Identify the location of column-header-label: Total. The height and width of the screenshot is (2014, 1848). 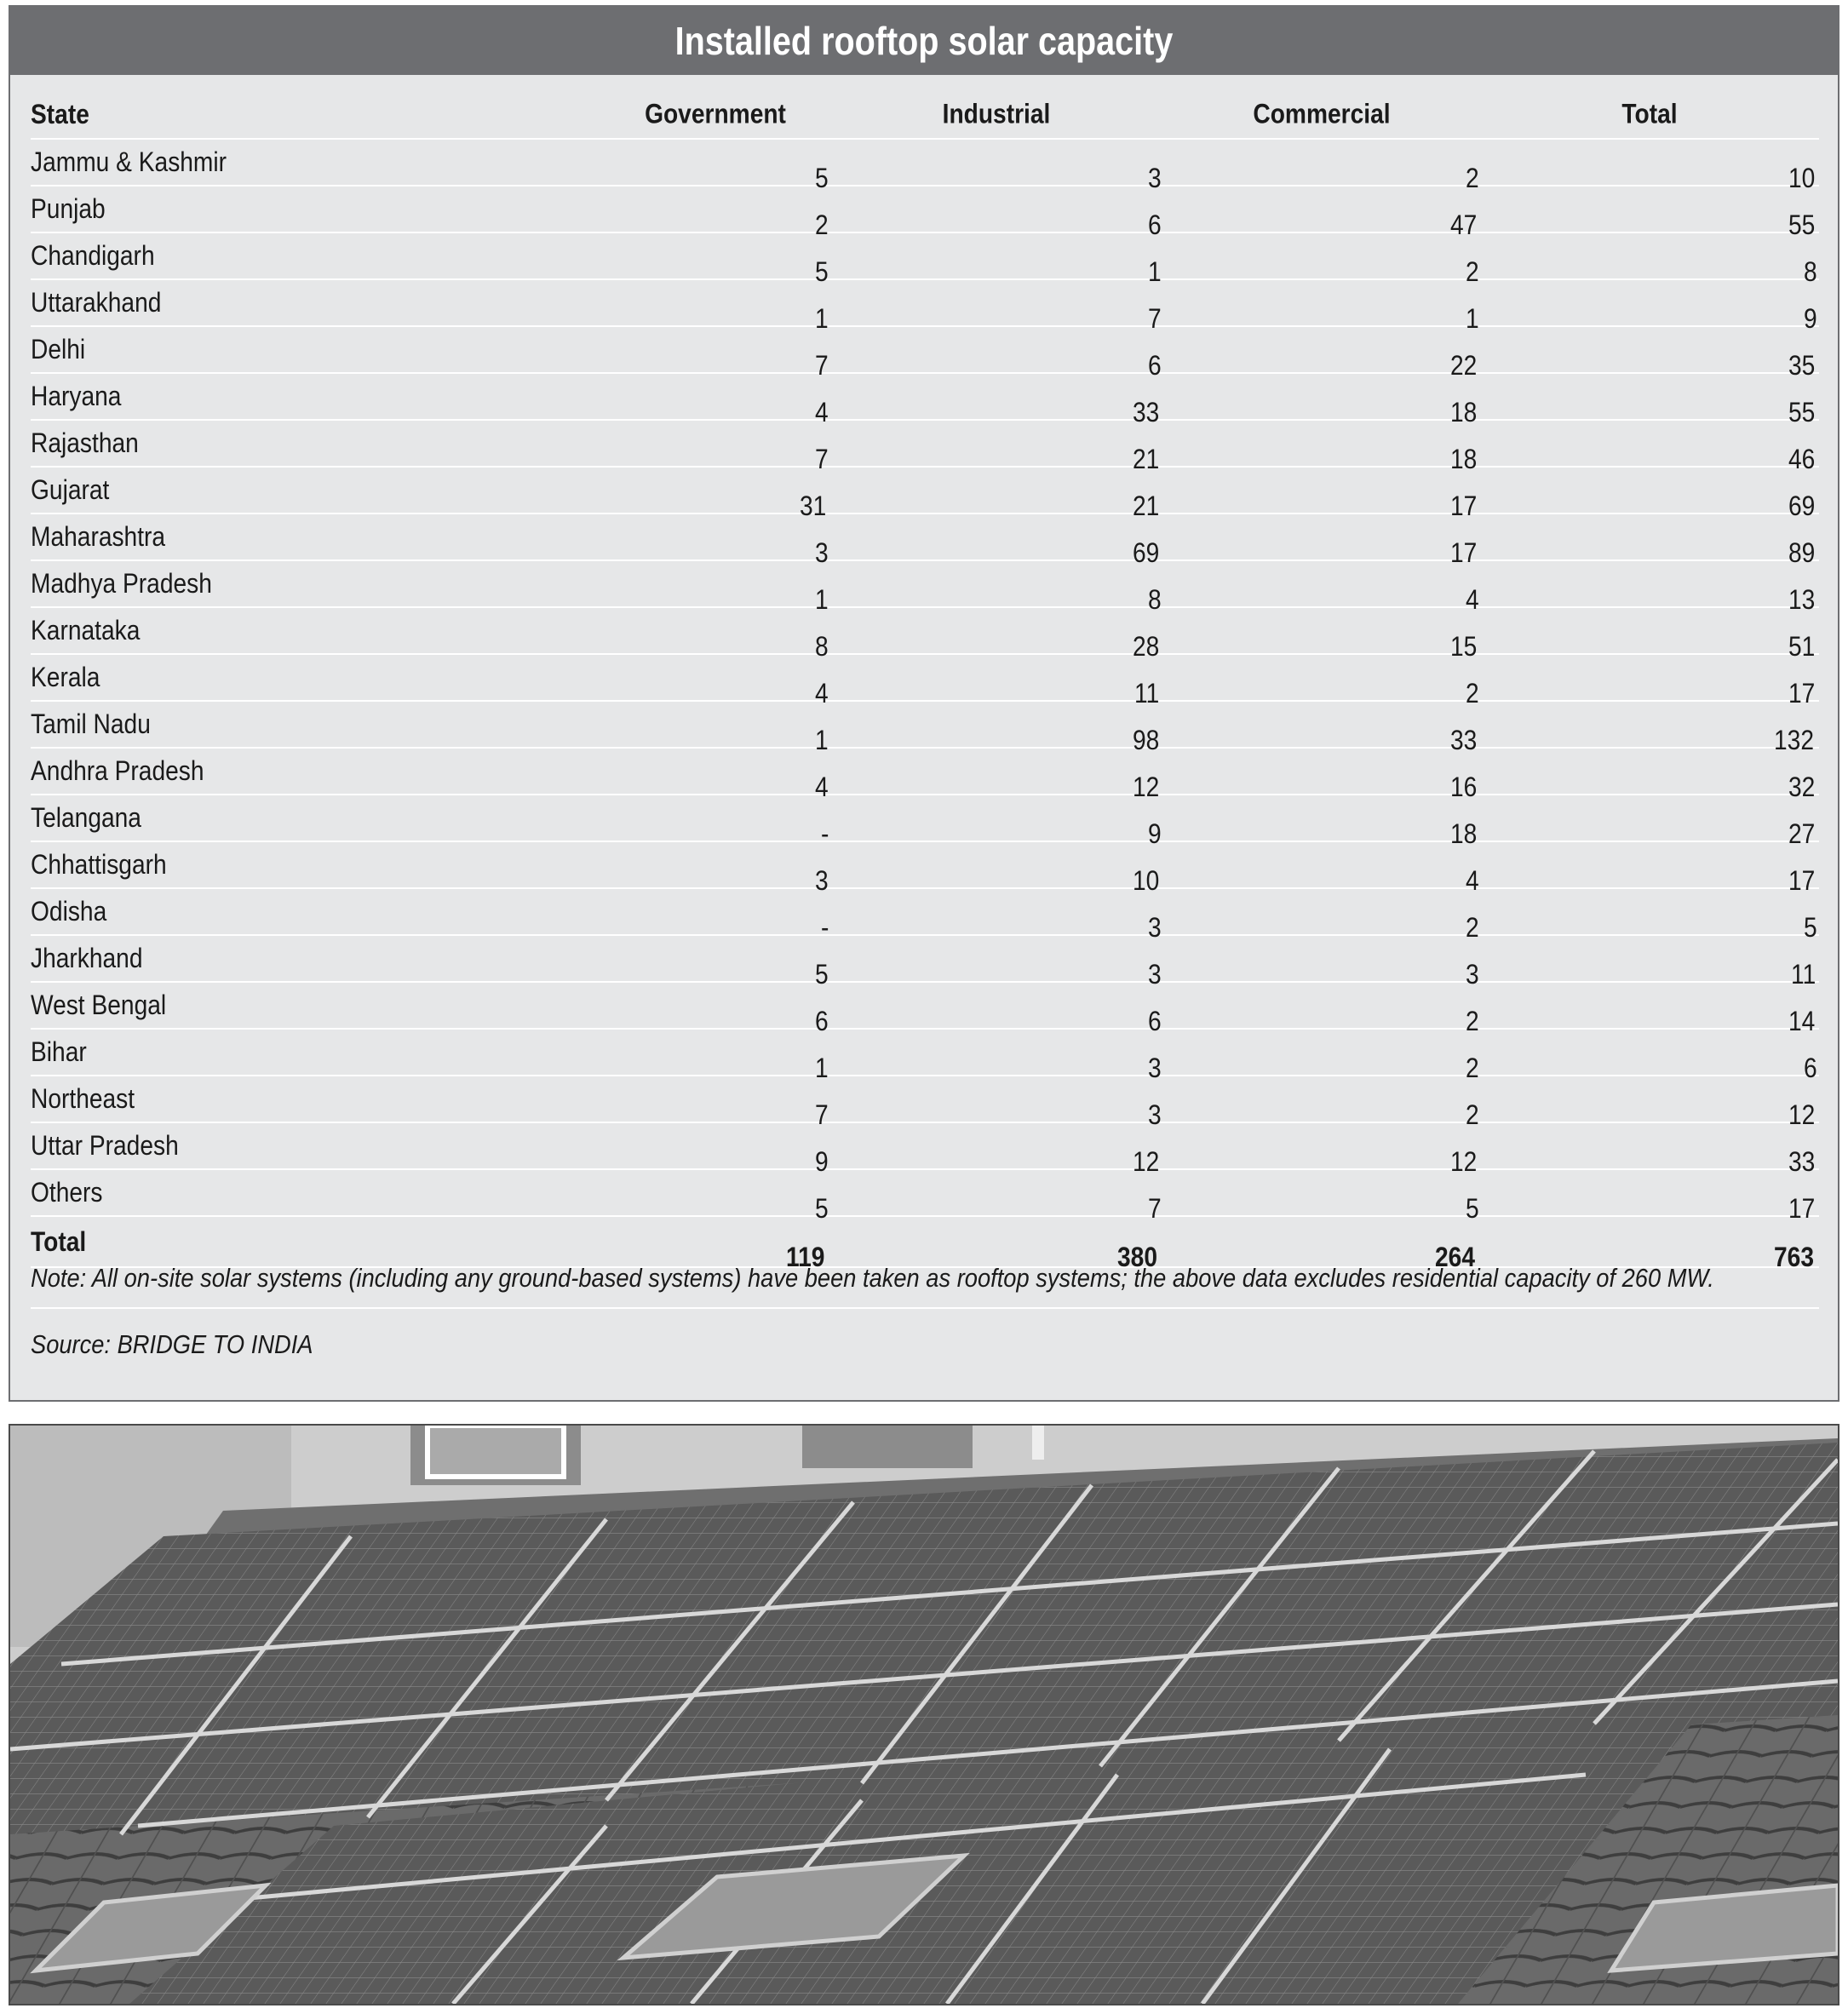
(1650, 114).